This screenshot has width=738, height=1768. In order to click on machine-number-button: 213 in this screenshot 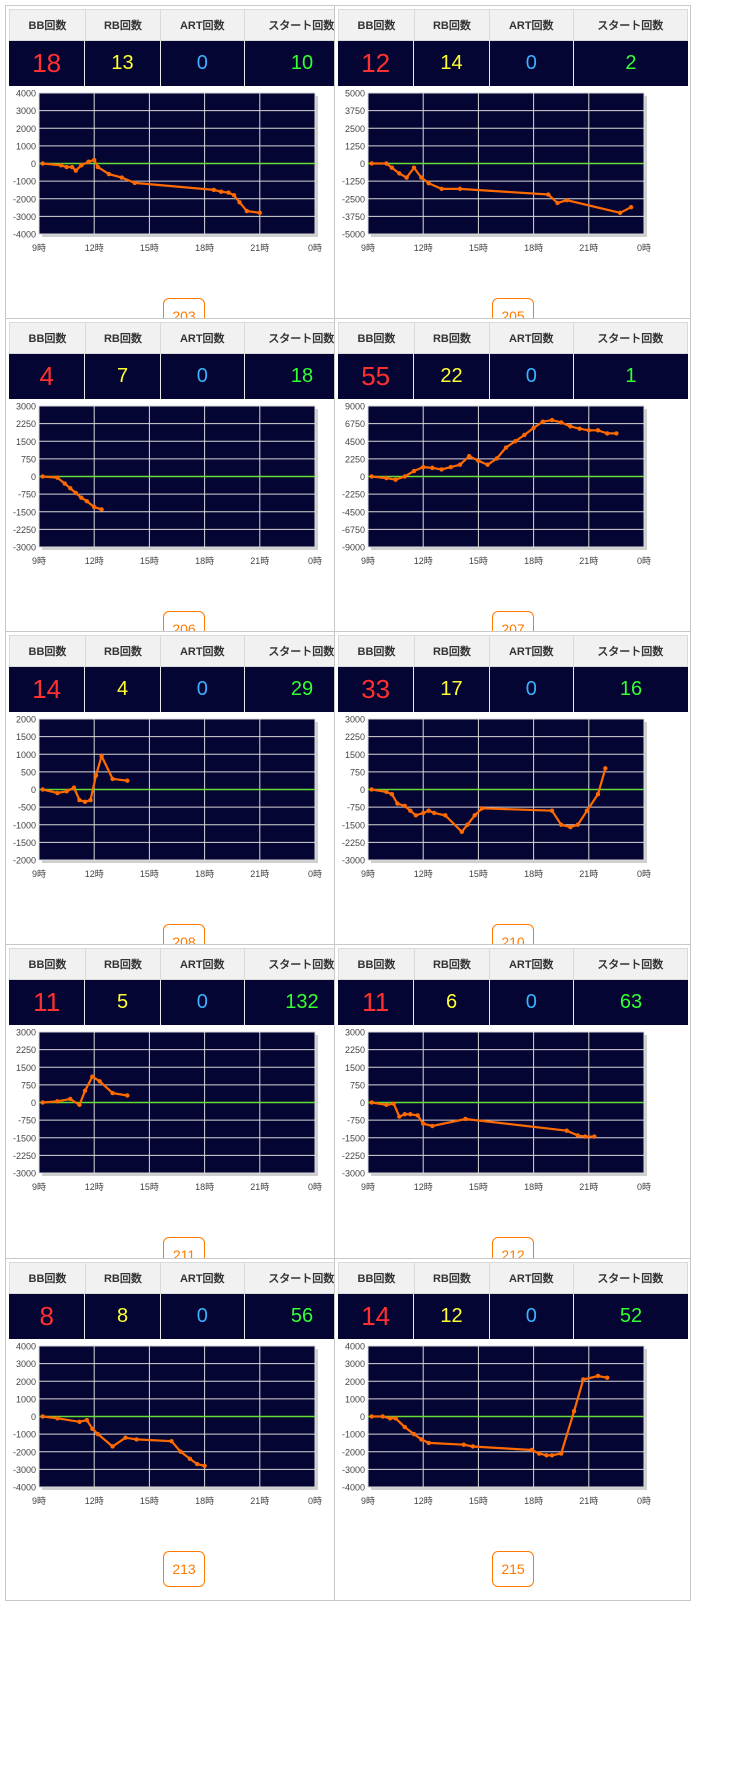, I will do `click(184, 1569)`.